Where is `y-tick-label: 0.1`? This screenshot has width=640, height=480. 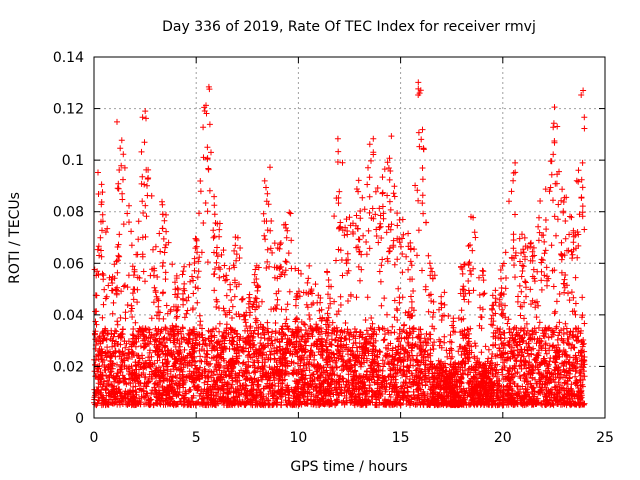 y-tick-label: 0.1 is located at coordinates (73, 161).